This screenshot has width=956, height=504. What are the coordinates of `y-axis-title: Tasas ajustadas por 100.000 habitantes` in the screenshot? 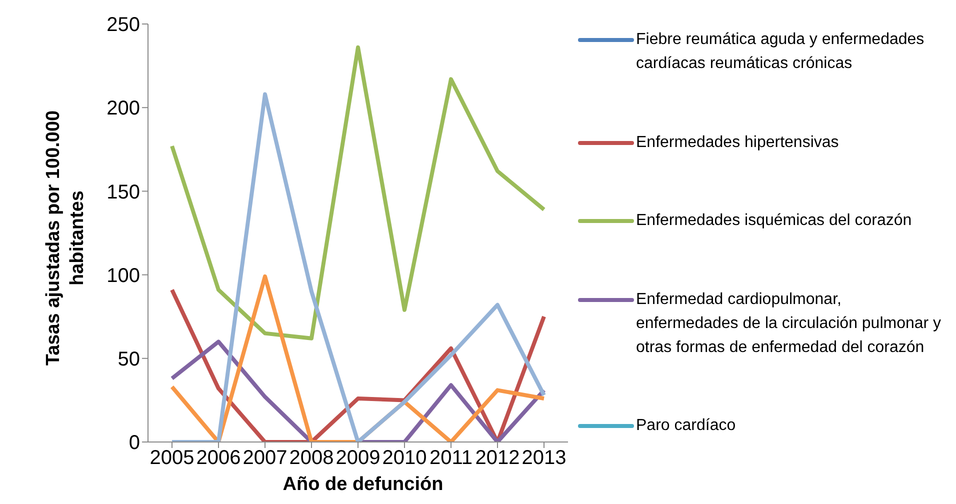 It's located at (65, 238).